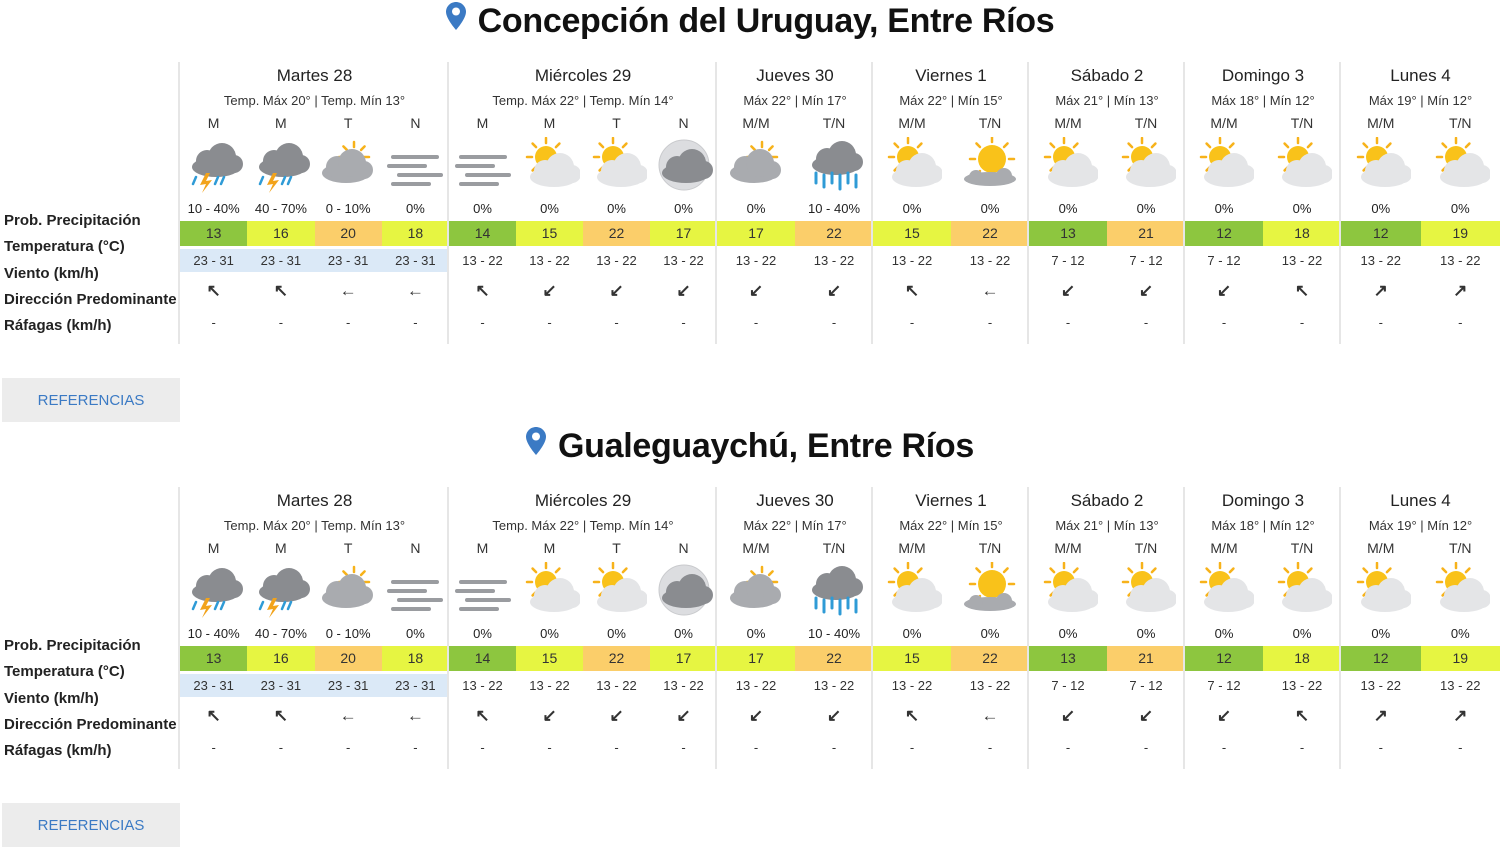 The height and width of the screenshot is (850, 1500). What do you see at coordinates (483, 590) in the screenshot?
I see `fog-icon` at bounding box center [483, 590].